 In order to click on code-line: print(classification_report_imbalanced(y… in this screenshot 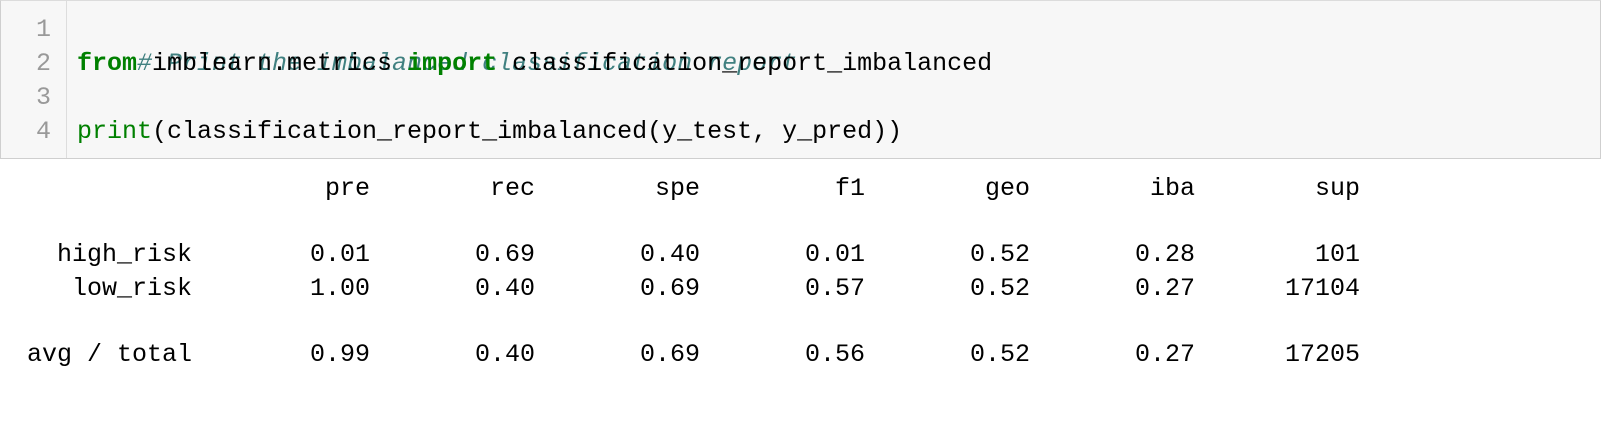, I will do `click(489, 132)`.